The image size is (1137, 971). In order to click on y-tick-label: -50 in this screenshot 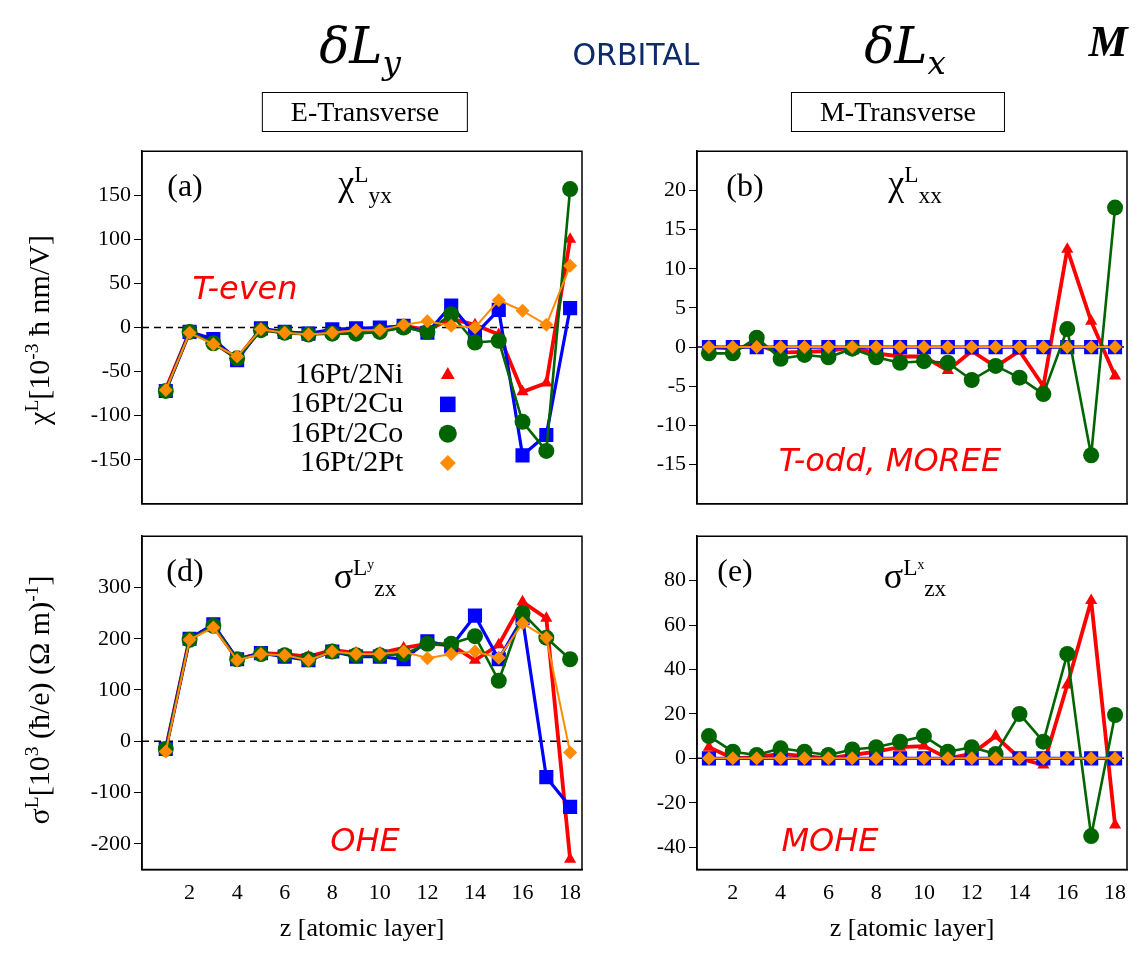, I will do `click(116, 370)`.